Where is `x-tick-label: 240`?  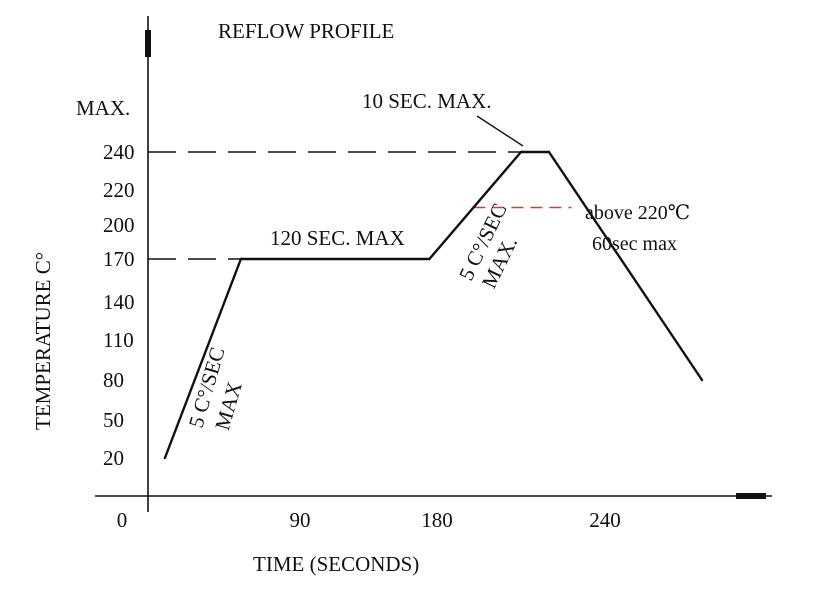
x-tick-label: 240 is located at coordinates (605, 520).